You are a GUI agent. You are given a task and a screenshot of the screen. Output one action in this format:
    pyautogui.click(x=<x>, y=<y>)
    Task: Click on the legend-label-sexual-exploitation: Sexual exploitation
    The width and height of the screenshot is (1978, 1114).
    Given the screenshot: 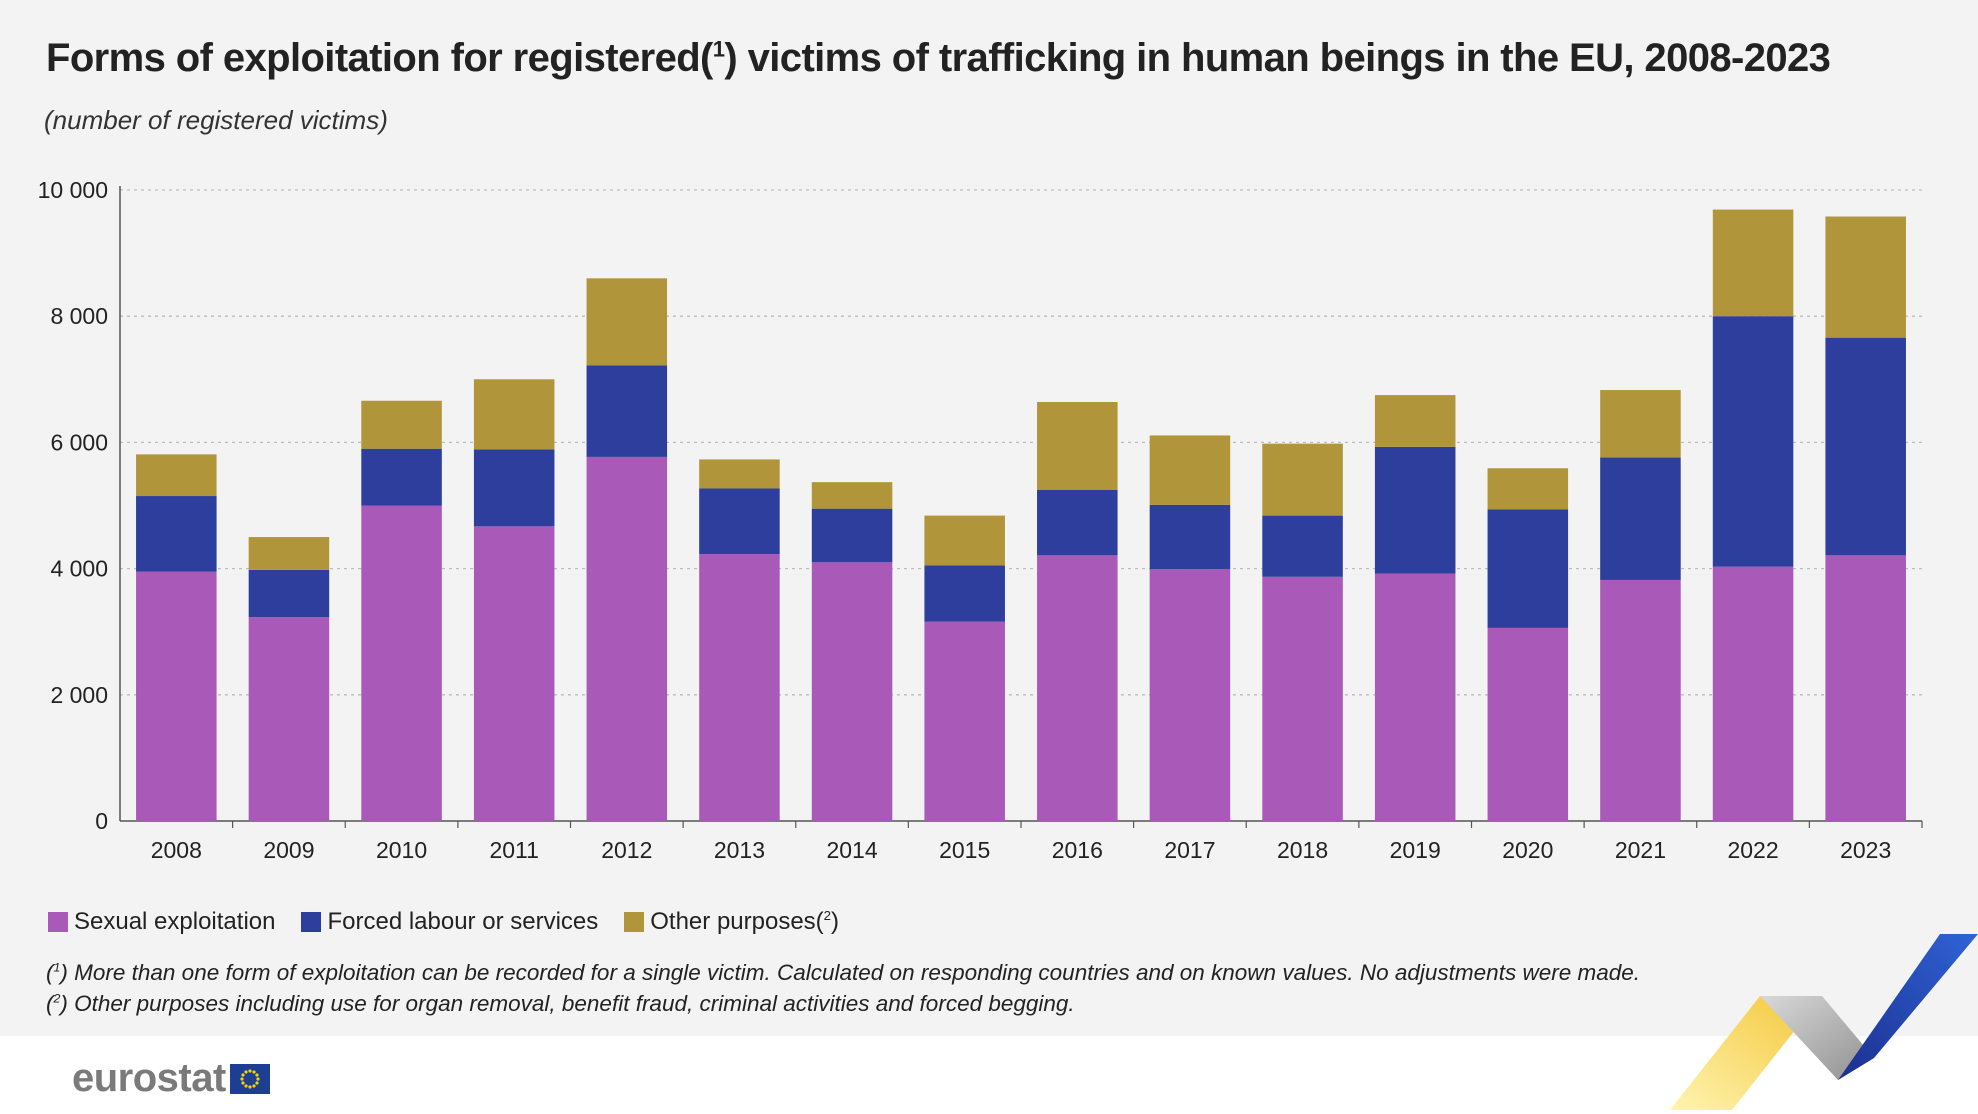 What is the action you would take?
    pyautogui.click(x=175, y=921)
    